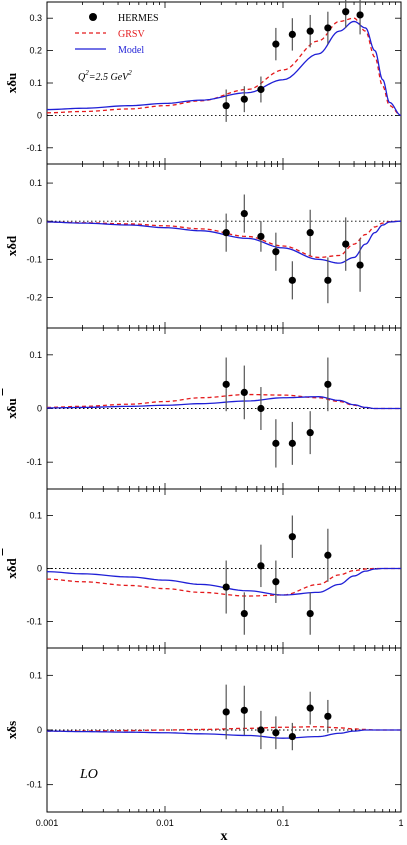 Image resolution: width=407 pixels, height=845 pixels. Describe the element at coordinates (35, 51) in the screenshot. I see `y-tick-label: 0.2` at that location.